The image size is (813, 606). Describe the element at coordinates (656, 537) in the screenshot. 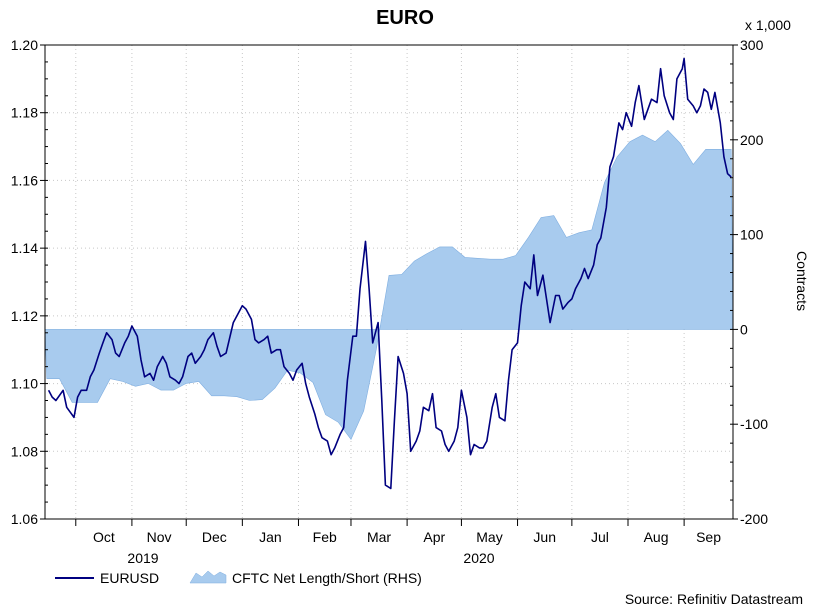

I see `x-month-label: Aug` at that location.